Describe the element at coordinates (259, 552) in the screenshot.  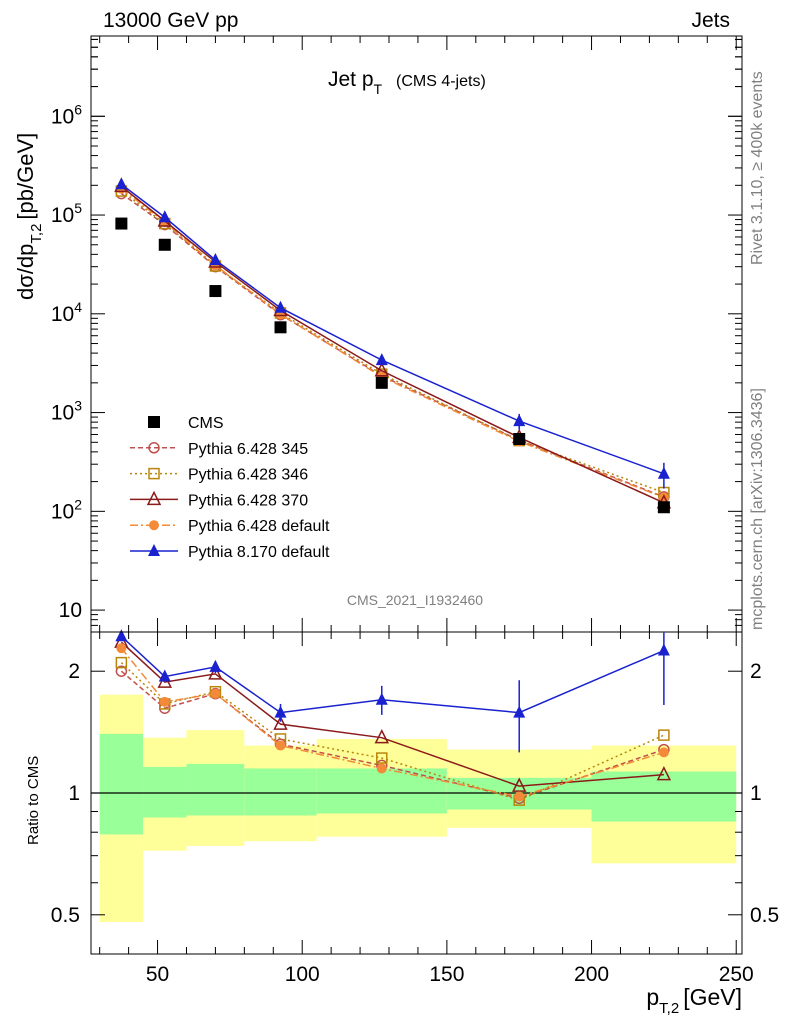
I see `legend-label: Pythia 8.170 default` at that location.